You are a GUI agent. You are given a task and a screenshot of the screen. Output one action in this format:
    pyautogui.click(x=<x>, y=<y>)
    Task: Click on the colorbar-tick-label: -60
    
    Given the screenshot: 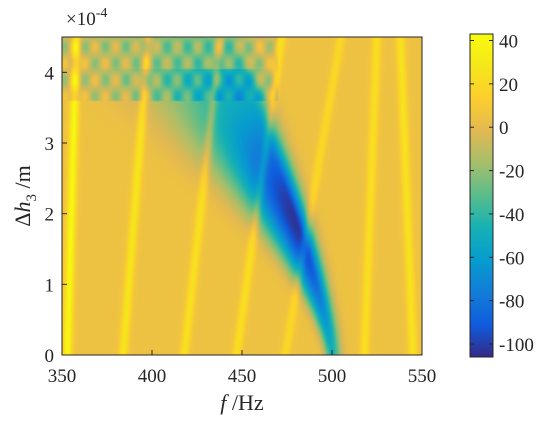 What is the action you would take?
    pyautogui.click(x=511, y=258)
    